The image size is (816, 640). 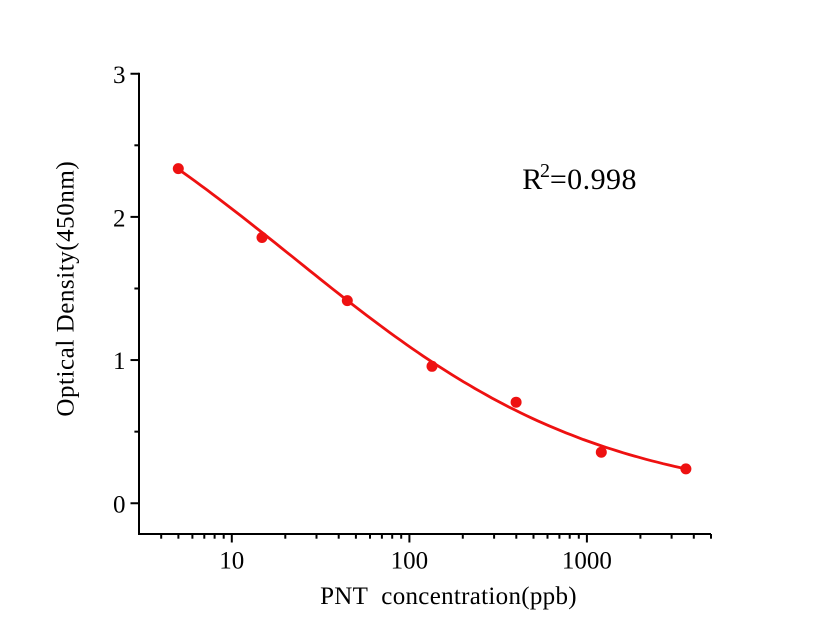 I want to click on svg-text: Optical Density(450nm), so click(x=66, y=289).